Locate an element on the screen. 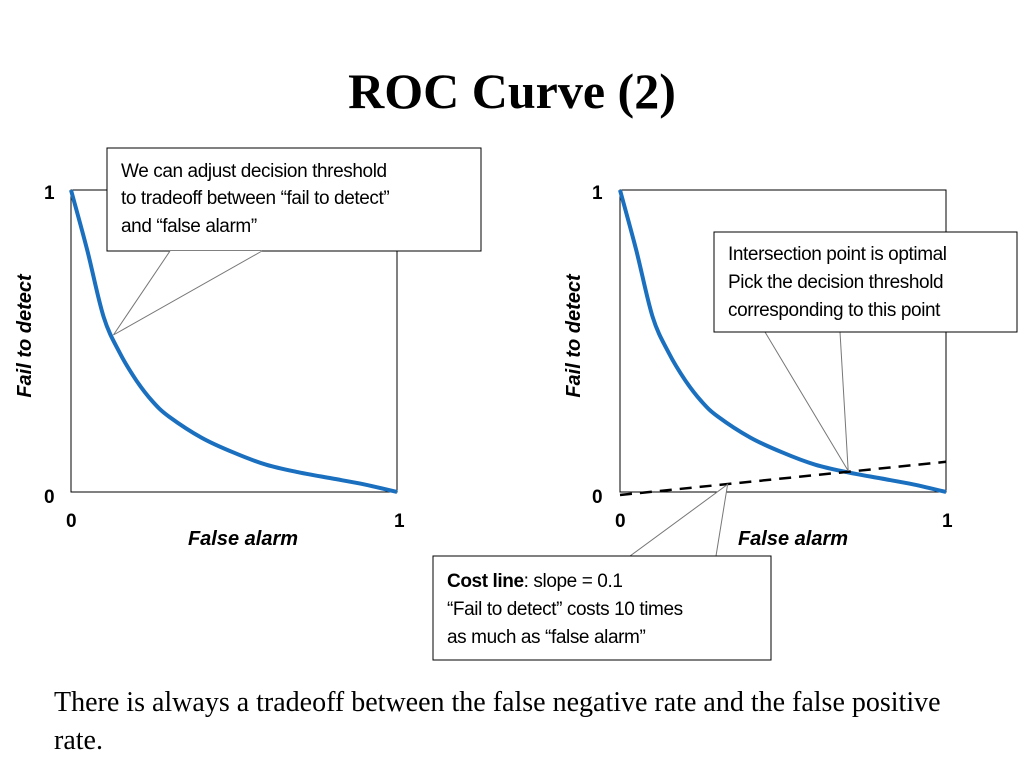 The width and height of the screenshot is (1024, 768). chart-left-callout-line-3: and “false alarm” is located at coordinates (189, 226).